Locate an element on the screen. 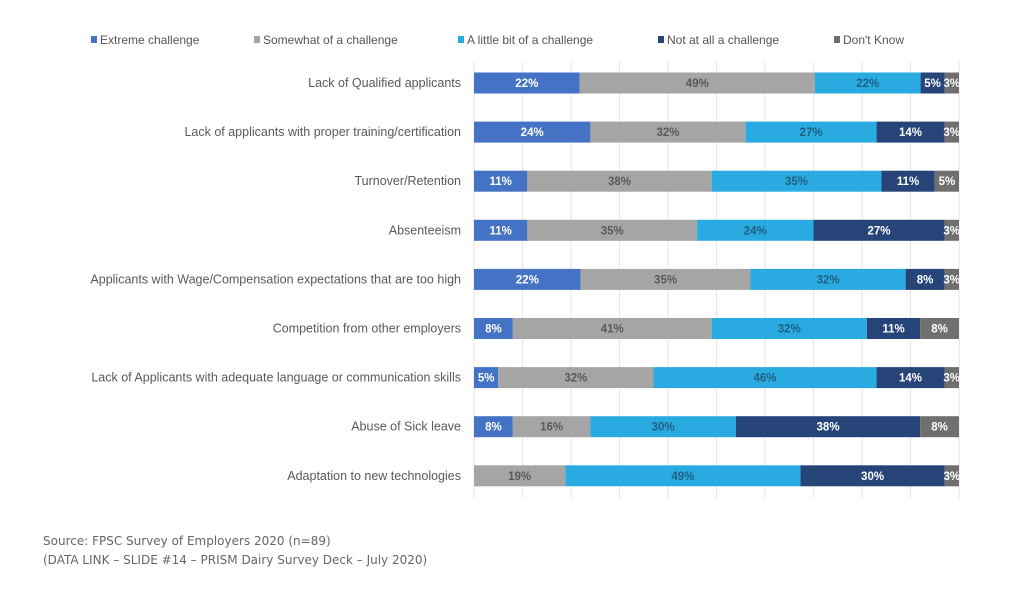 The width and height of the screenshot is (1024, 591). bar-row-adaptation-to-new-technologies: 0%19%49%30%3% is located at coordinates (713, 476).